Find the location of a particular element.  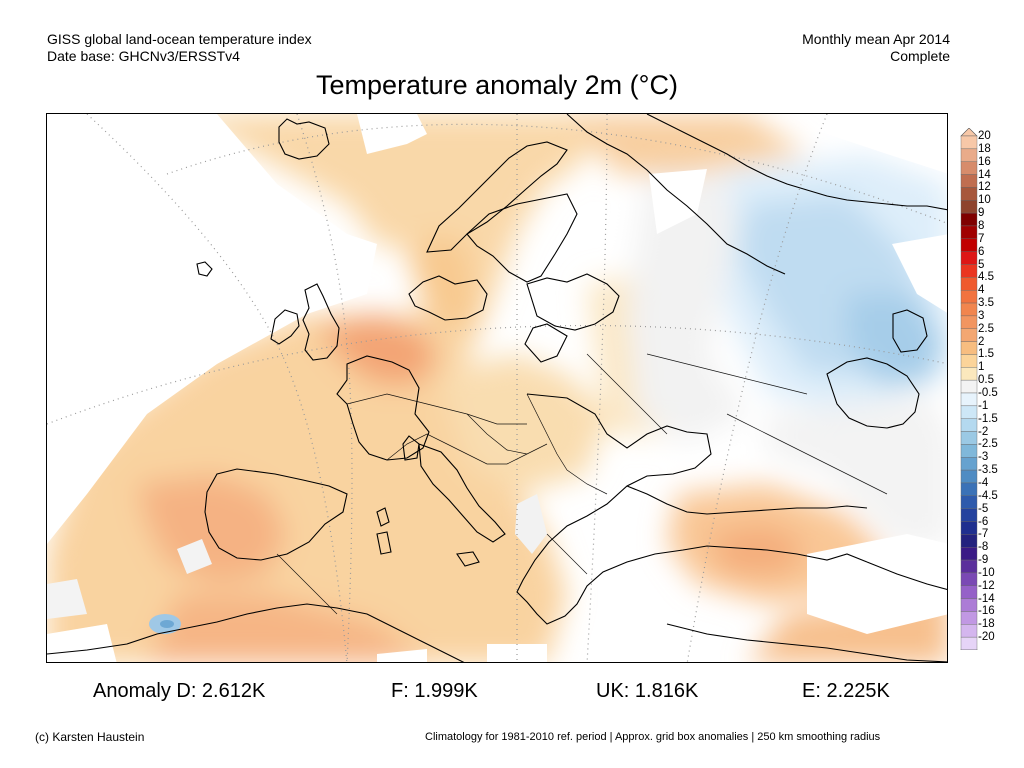

colorbar-tick-label: -7 is located at coordinates (983, 534).